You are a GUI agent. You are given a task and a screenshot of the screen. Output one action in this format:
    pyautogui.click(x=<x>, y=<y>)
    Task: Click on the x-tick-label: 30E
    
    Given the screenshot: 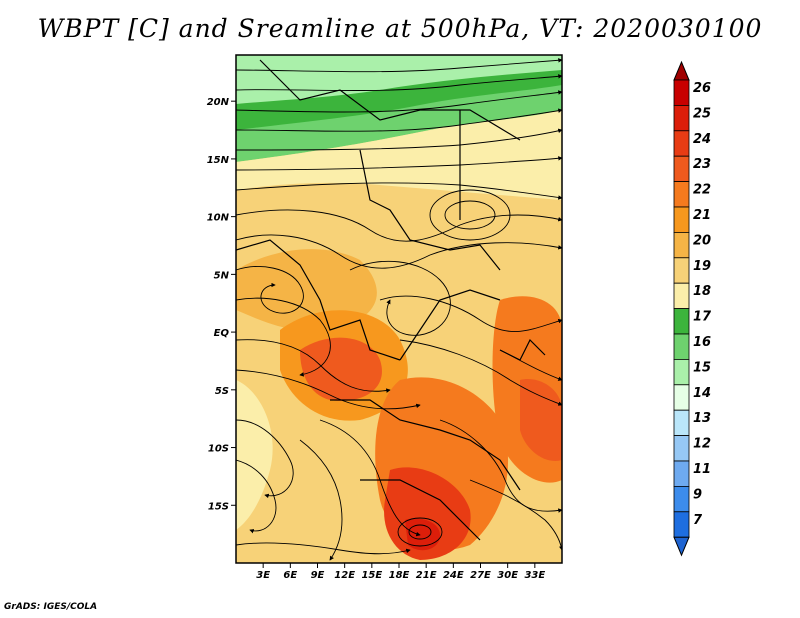 What is the action you would take?
    pyautogui.click(x=507, y=575)
    